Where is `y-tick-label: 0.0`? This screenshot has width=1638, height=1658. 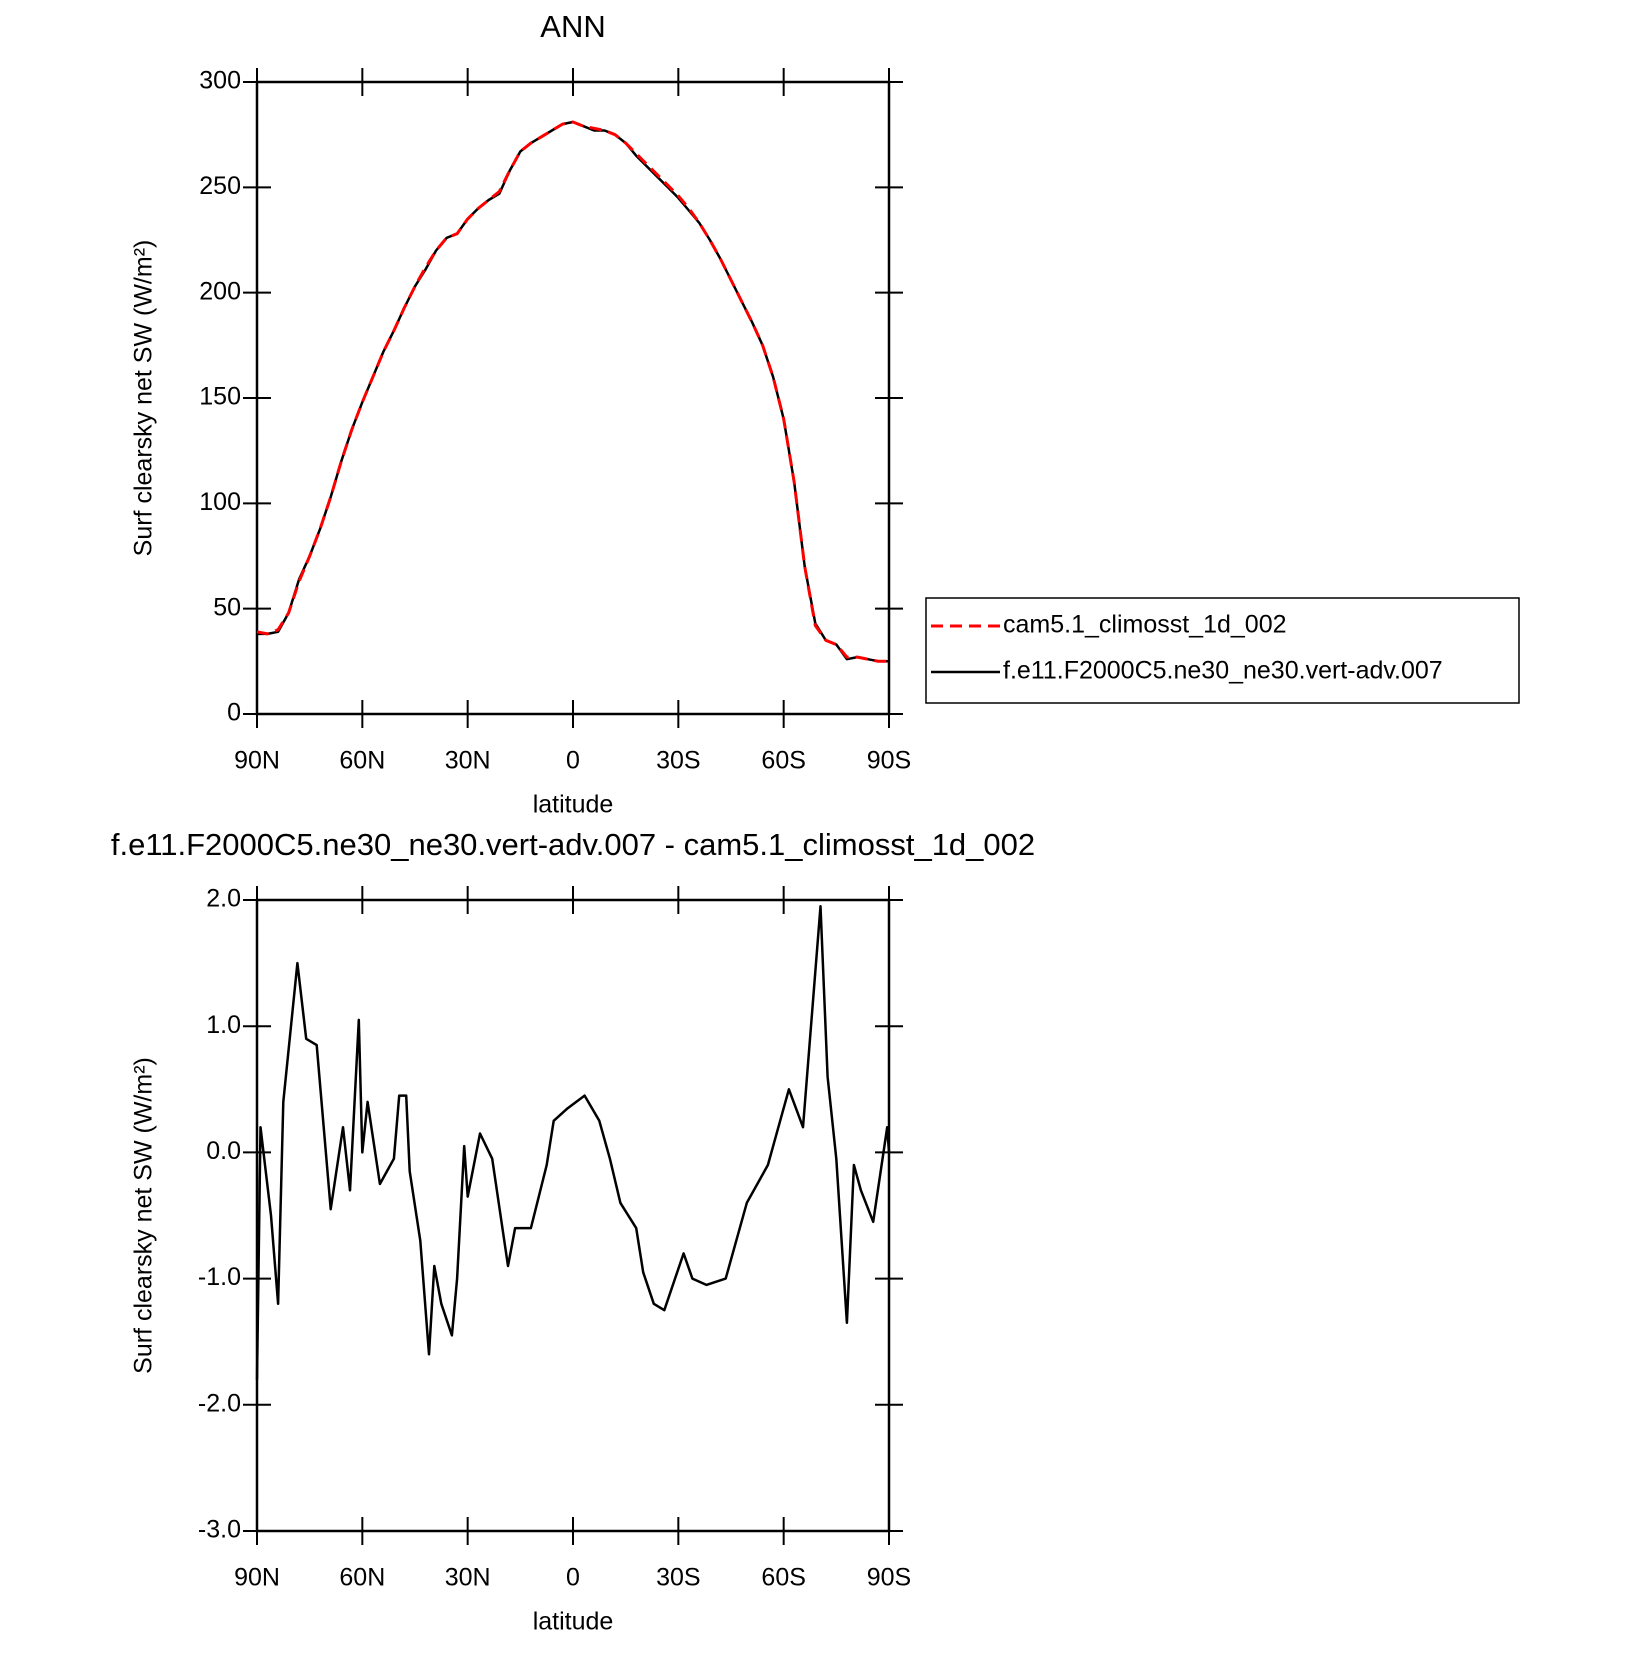 y-tick-label: 0.0 is located at coordinates (223, 1151).